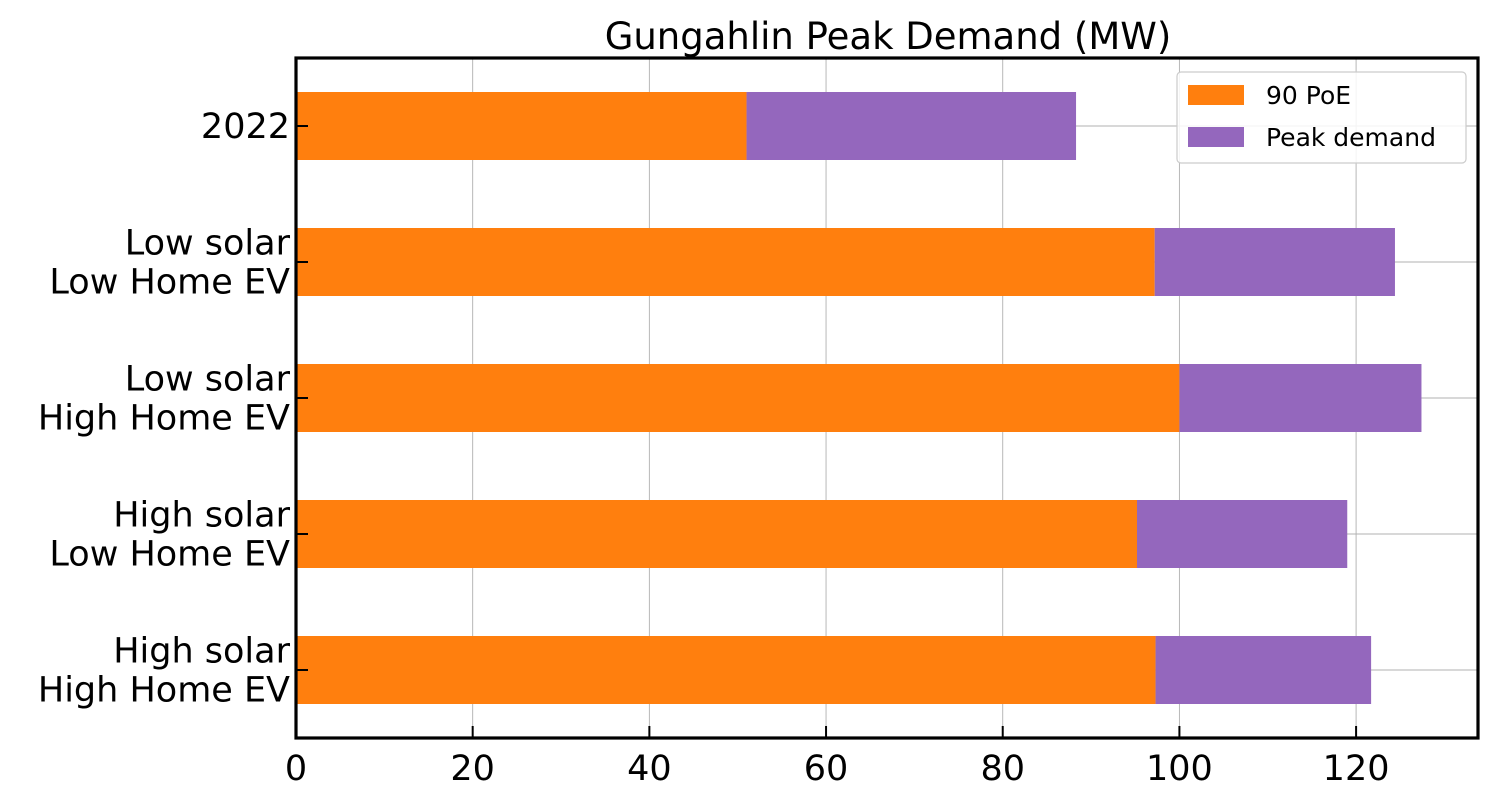  What do you see at coordinates (1179, 769) in the screenshot?
I see `x-tick-label: 100` at bounding box center [1179, 769].